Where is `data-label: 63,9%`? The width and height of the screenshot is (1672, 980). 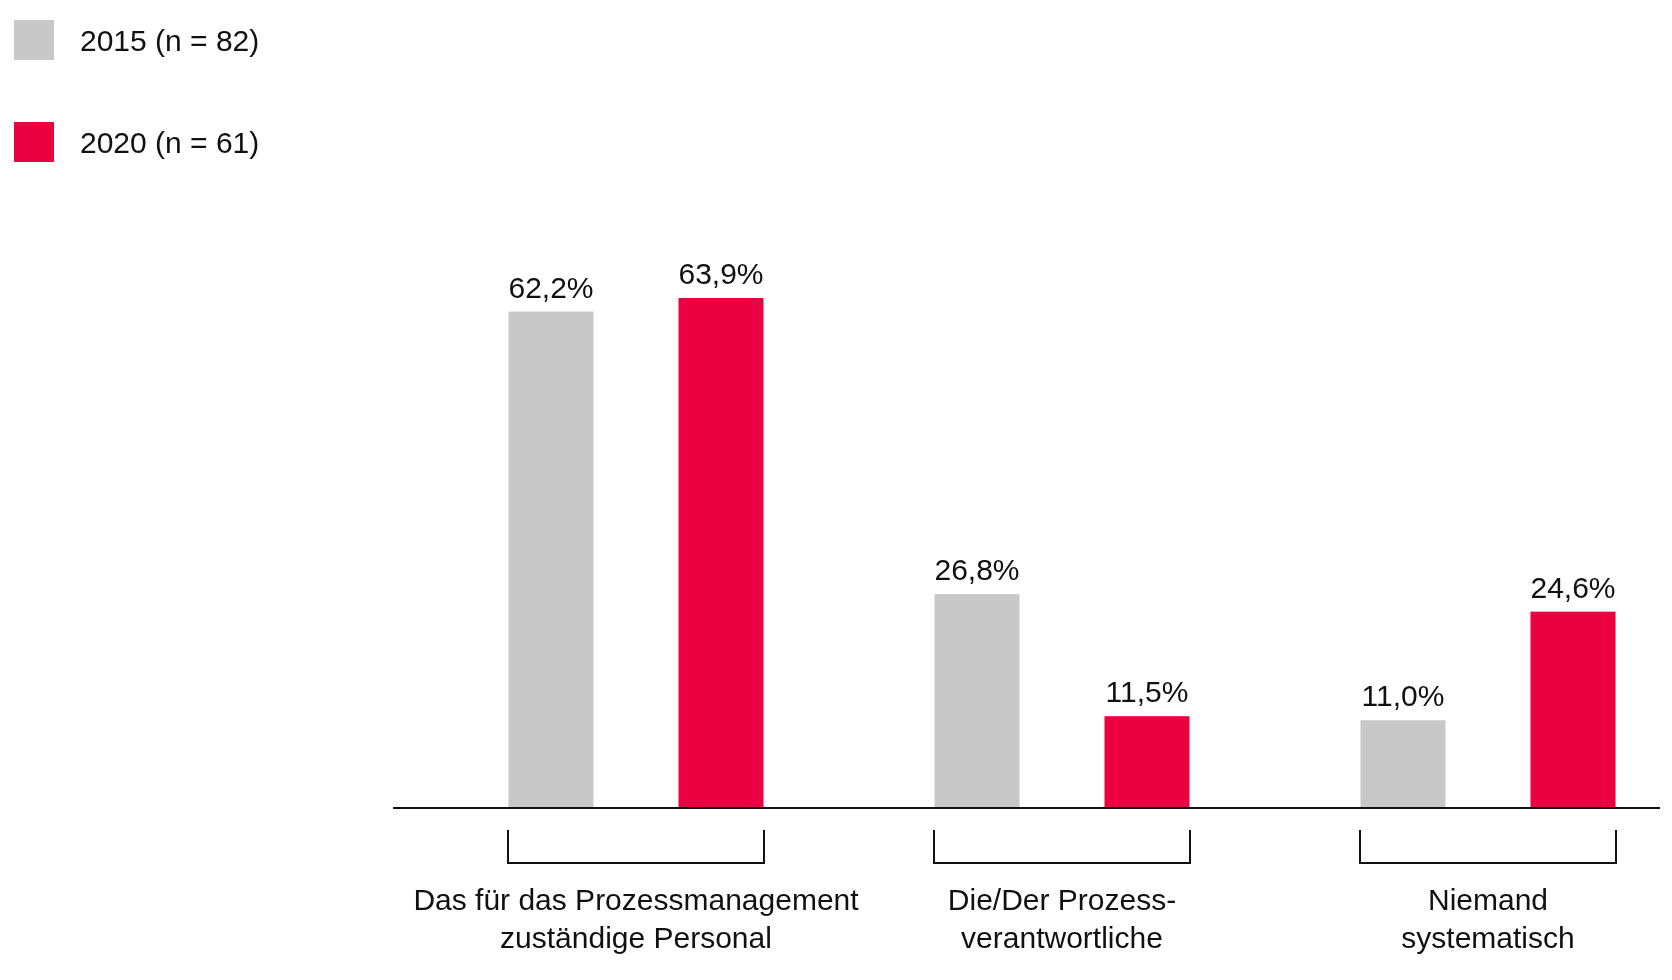
data-label: 63,9% is located at coordinates (721, 273).